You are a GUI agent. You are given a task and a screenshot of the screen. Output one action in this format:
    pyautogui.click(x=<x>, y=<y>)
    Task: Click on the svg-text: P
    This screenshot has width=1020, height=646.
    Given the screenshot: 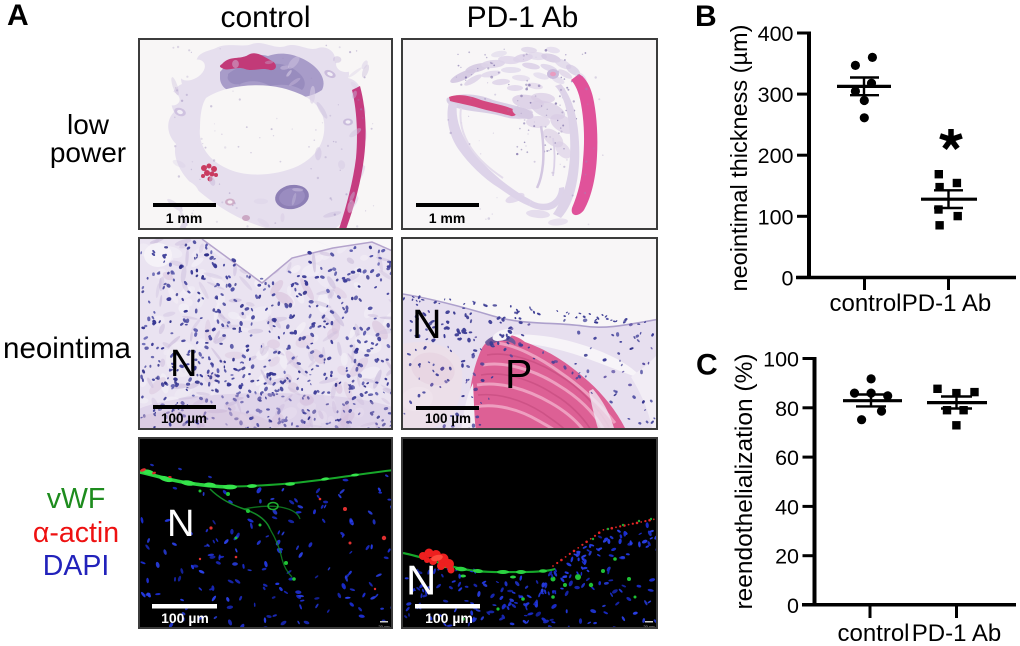 What is the action you would take?
    pyautogui.click(x=518, y=374)
    